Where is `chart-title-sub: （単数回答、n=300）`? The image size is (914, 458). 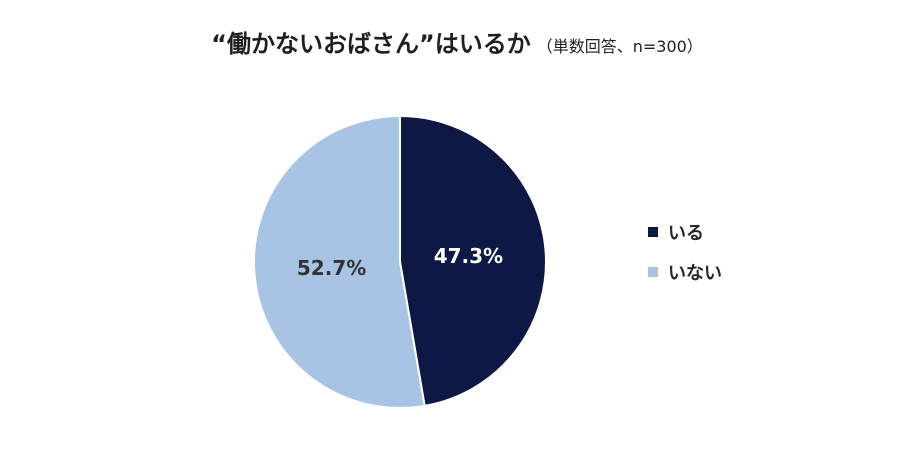
chart-title-sub: （単数回答、n=300） is located at coordinates (619, 46).